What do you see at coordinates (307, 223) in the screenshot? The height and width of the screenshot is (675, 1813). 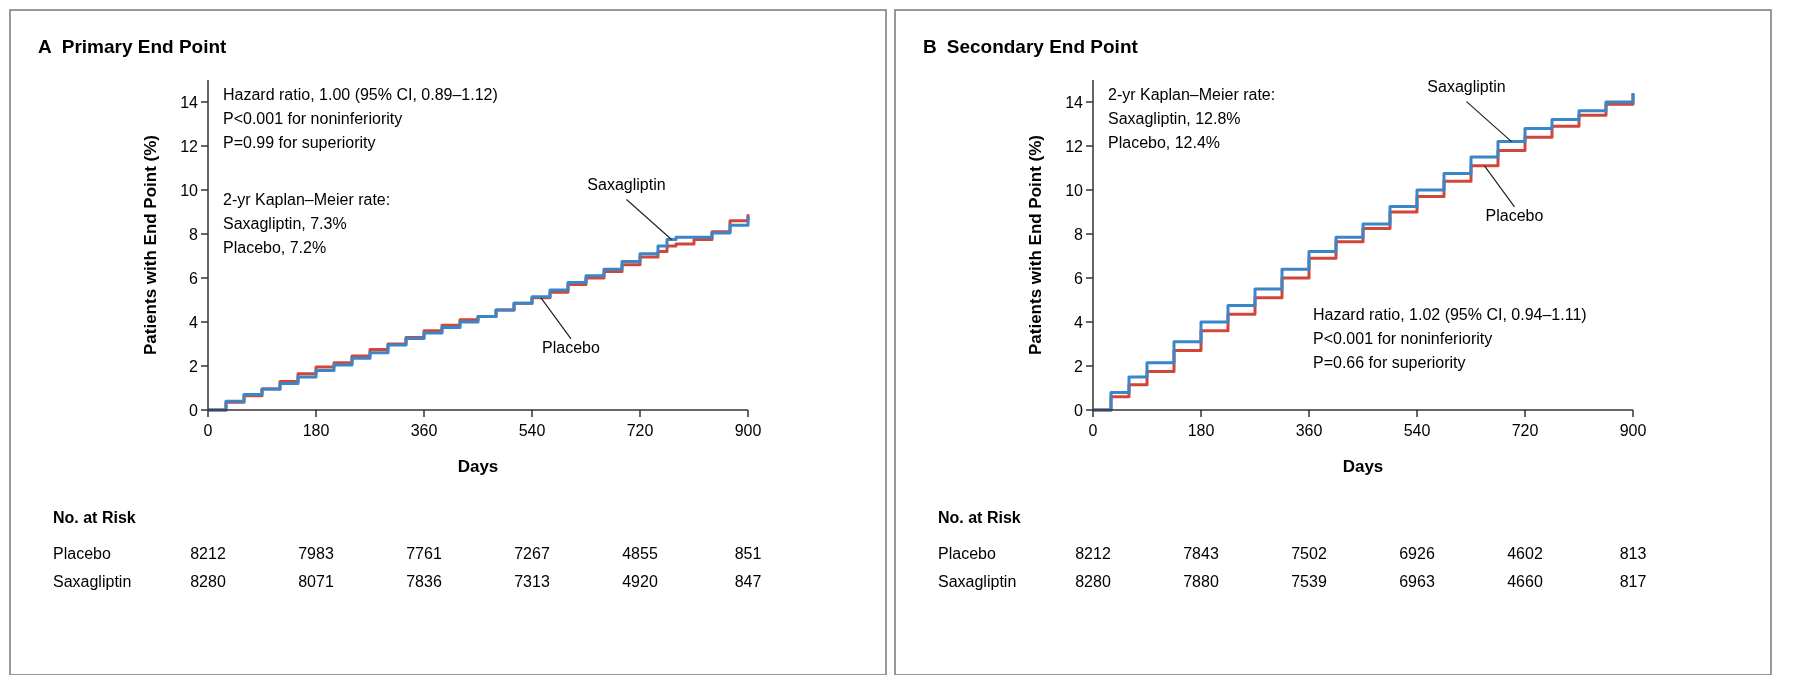 I see `annotation: 2-yr Kaplan–Meier rate: Saxagliptin, 7.3% Placebo, 7.2%` at bounding box center [307, 223].